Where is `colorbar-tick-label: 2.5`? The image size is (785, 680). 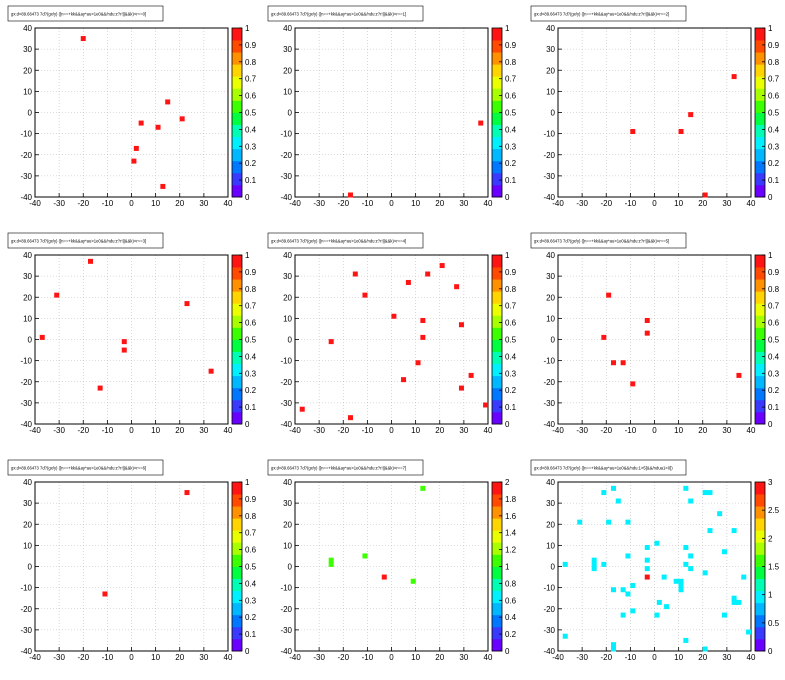
colorbar-tick-label: 2.5 is located at coordinates (774, 510).